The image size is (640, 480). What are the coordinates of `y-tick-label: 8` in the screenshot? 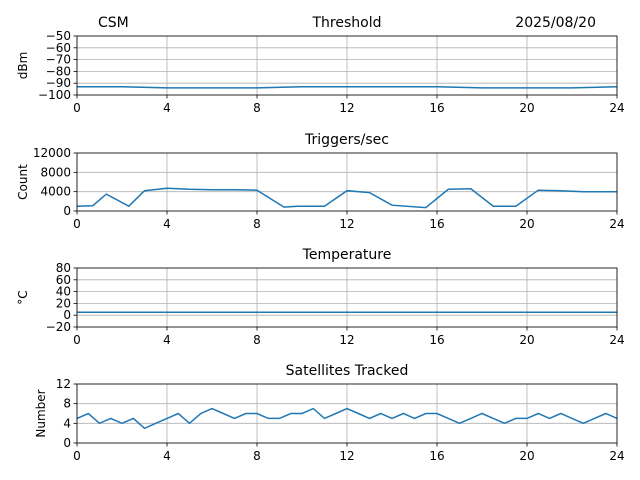 It's located at (67, 404).